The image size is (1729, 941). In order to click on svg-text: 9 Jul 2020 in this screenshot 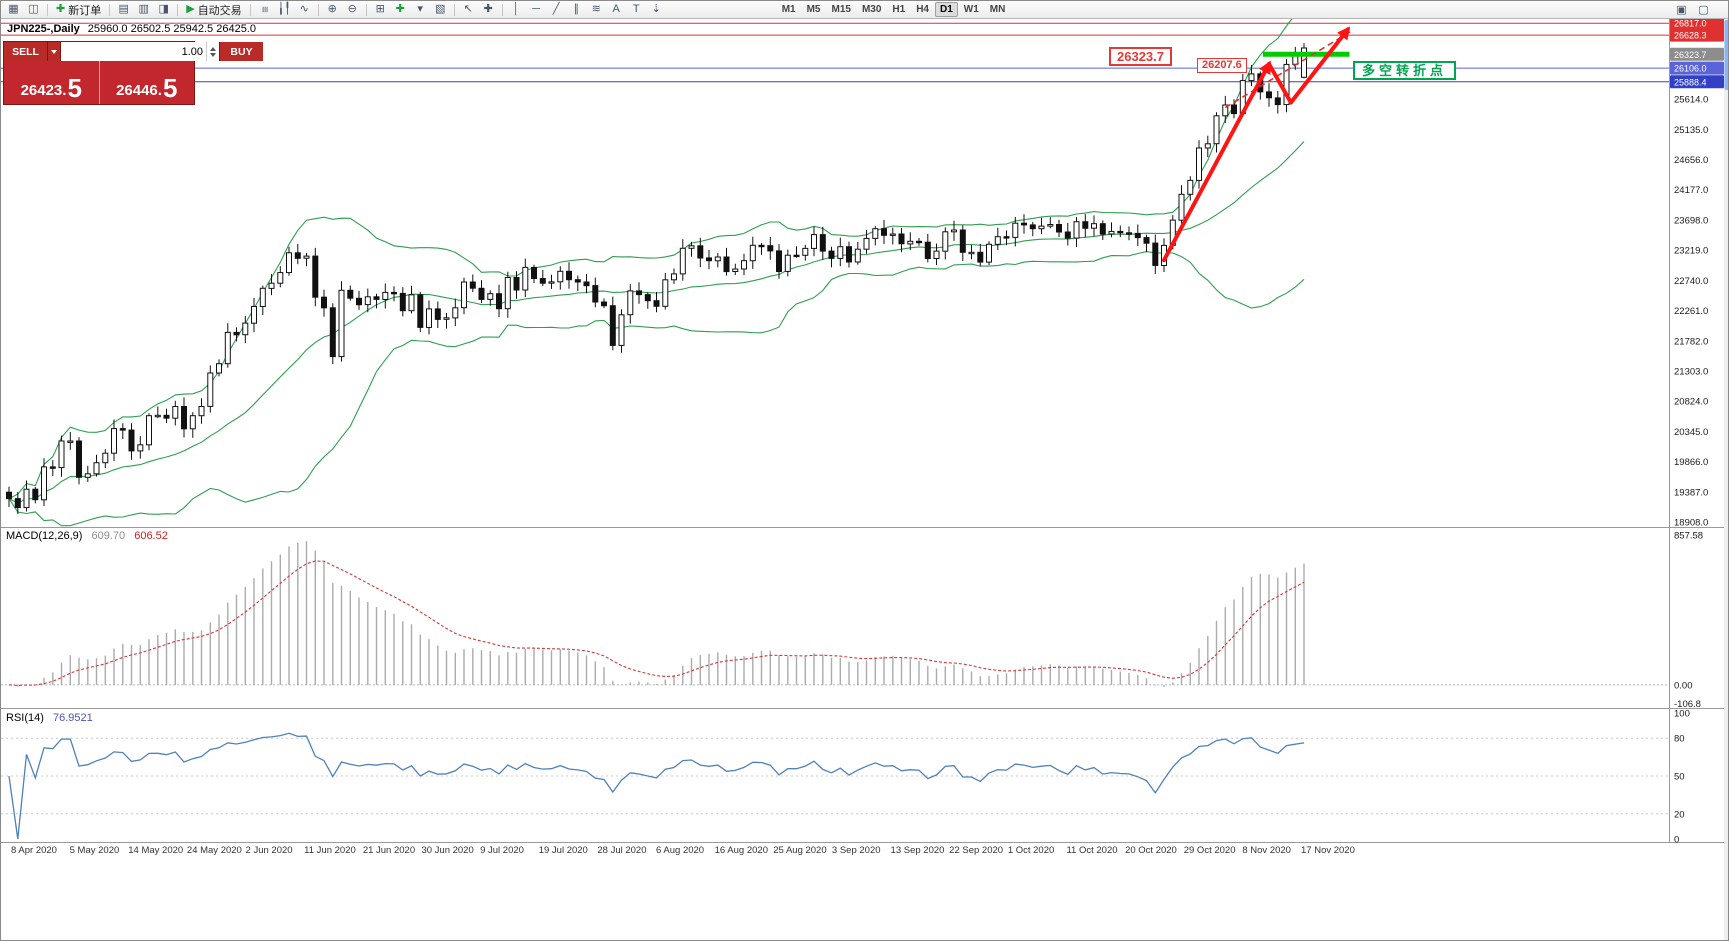, I will do `click(502, 850)`.